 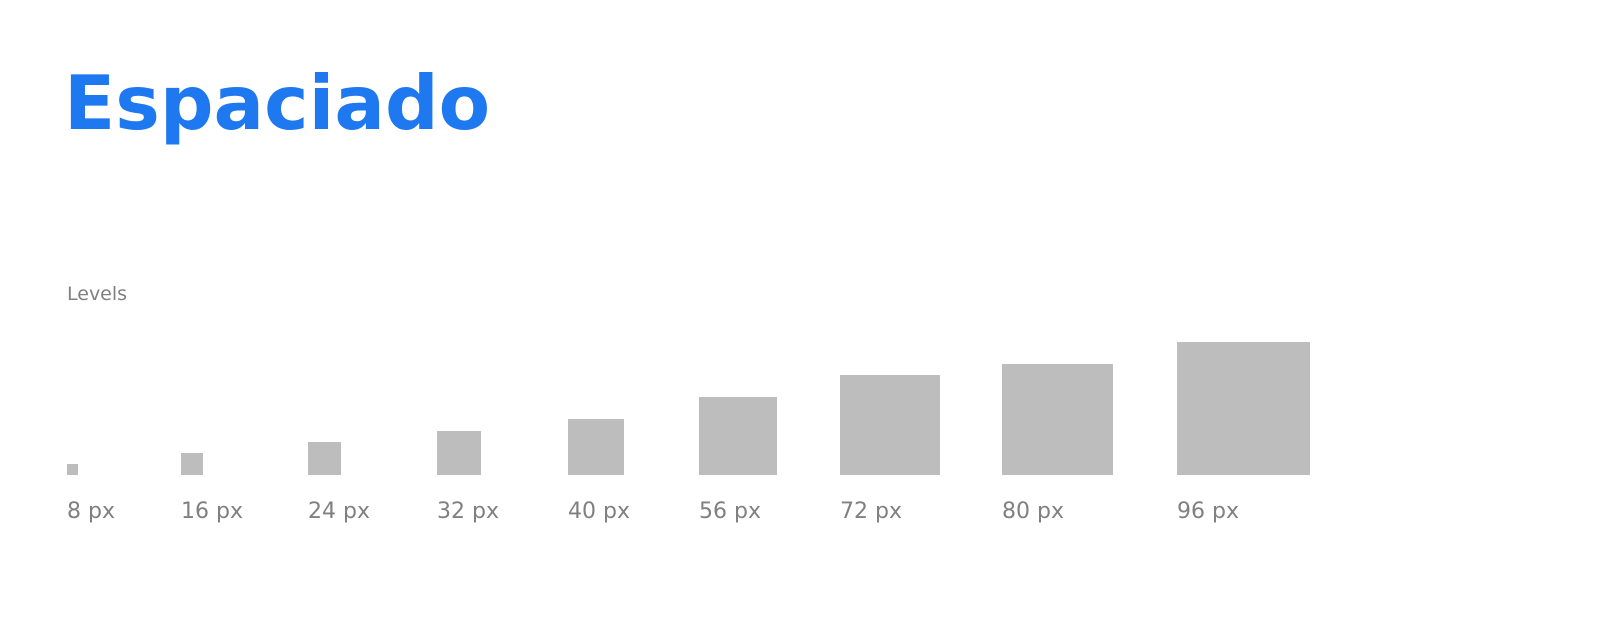 I want to click on section-label: Levels, so click(x=97, y=294).